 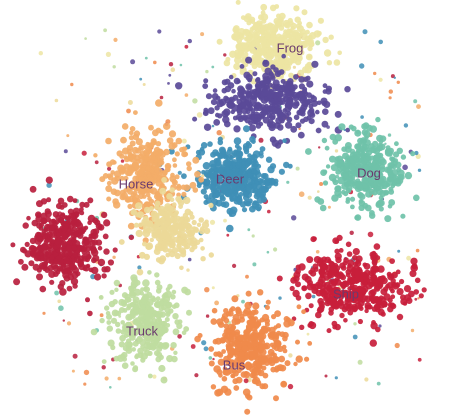 I want to click on cluster-label-ship: Ship, so click(x=346, y=293).